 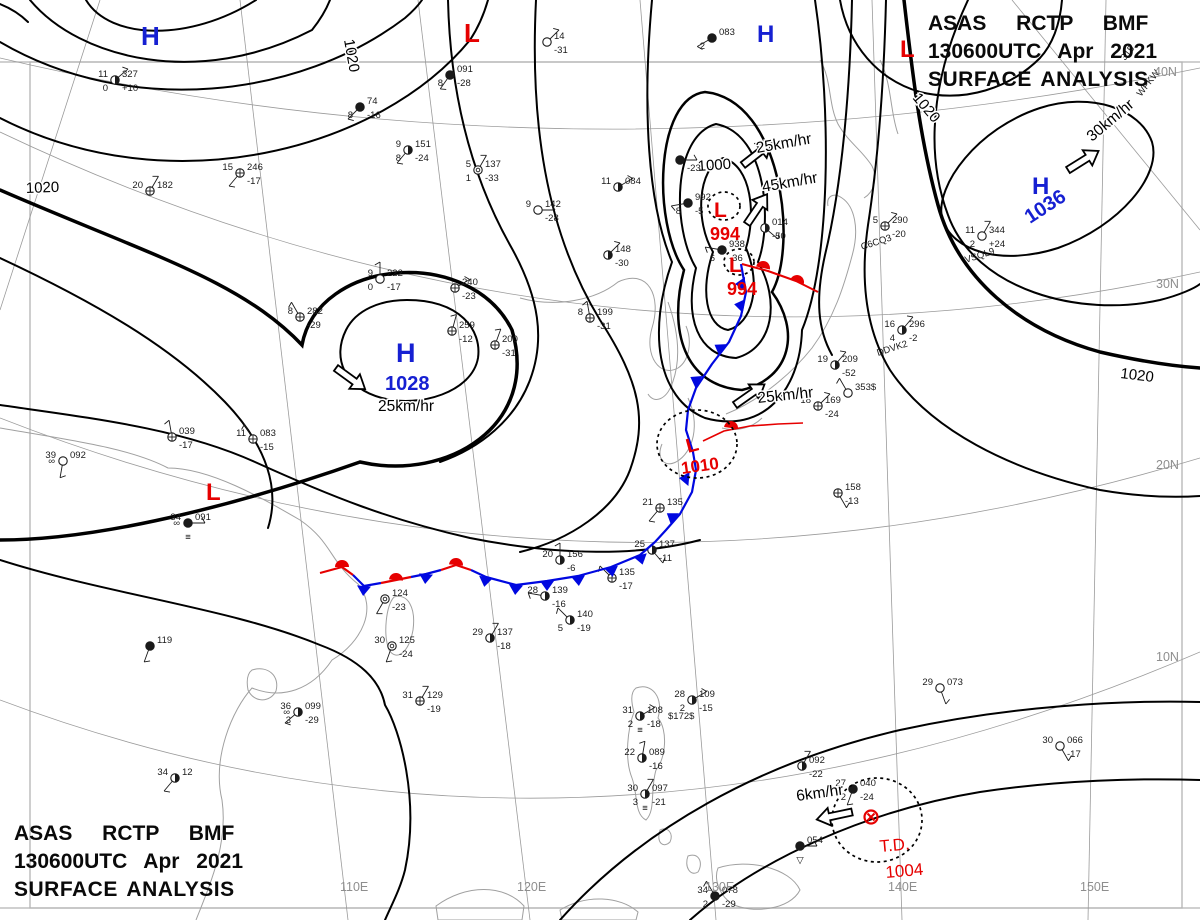 I want to click on movement-speed-label: 30km/hr, so click(x=1111, y=120).